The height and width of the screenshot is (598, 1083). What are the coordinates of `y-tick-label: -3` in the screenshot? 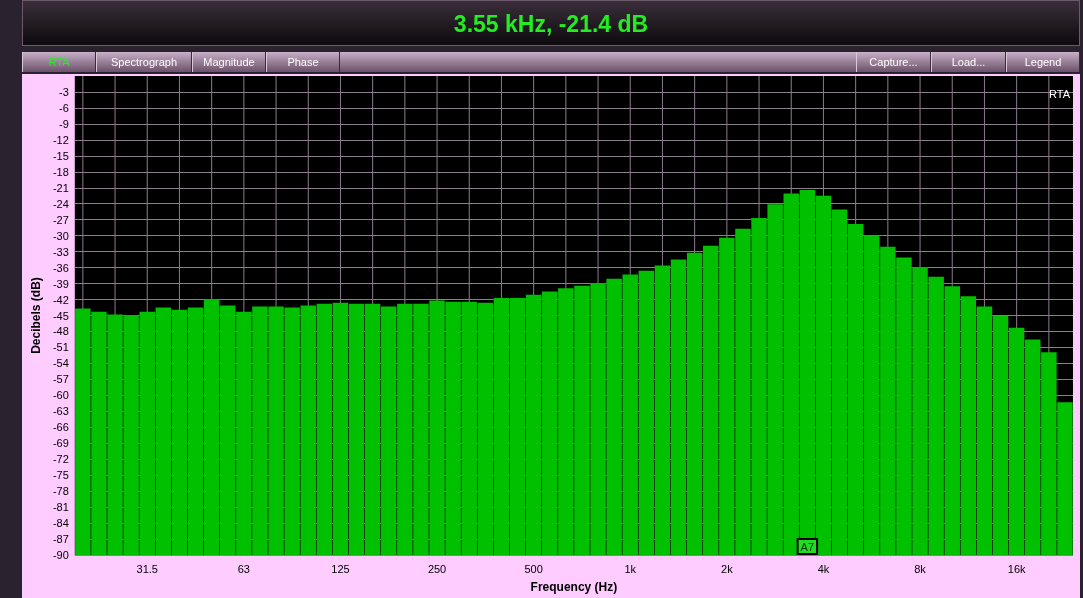 It's located at (64, 91).